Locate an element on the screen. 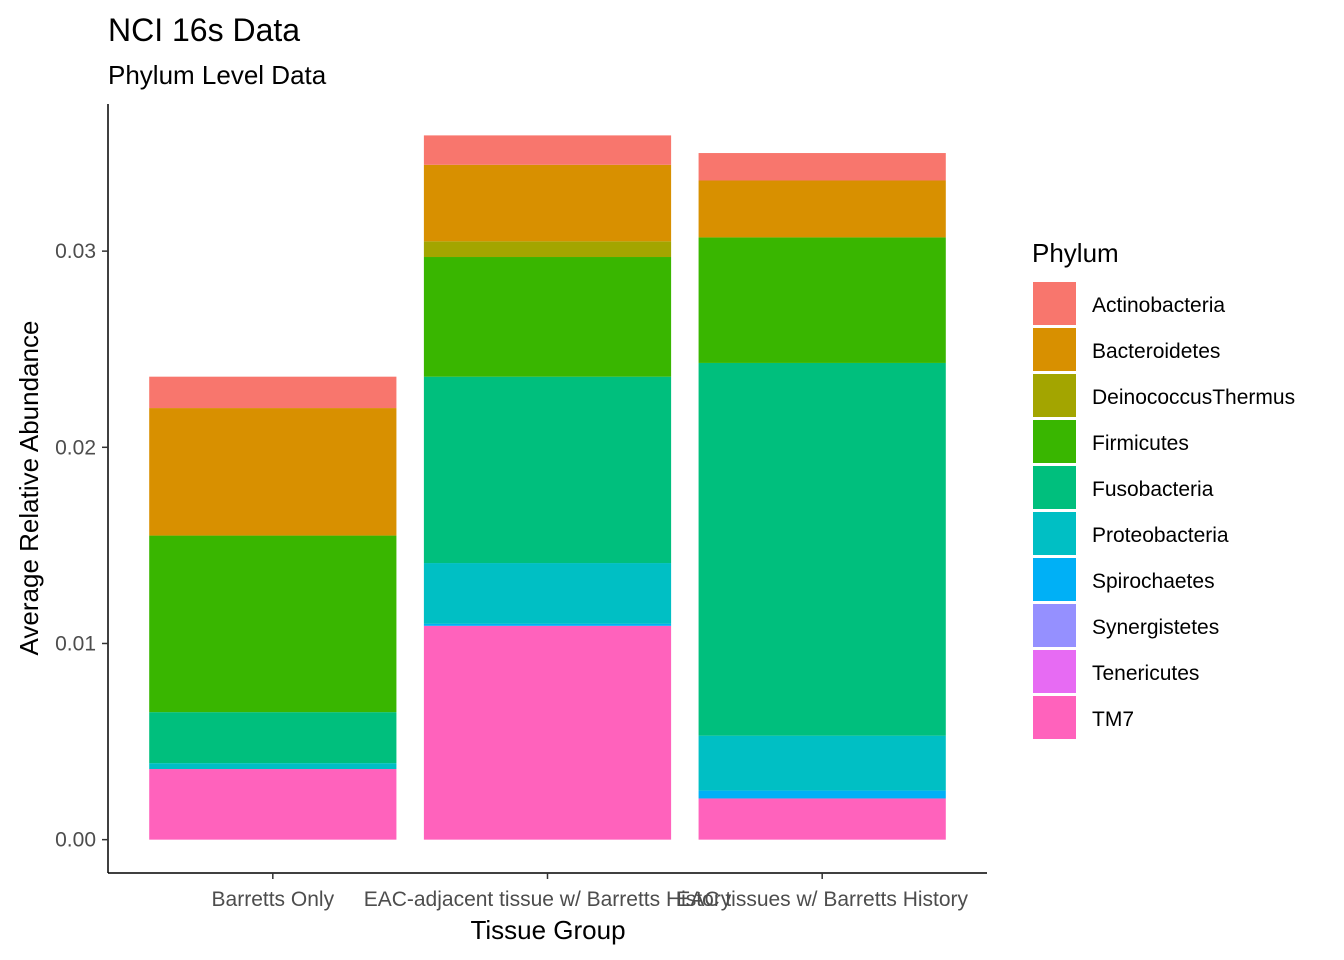 The width and height of the screenshot is (1344, 960). legend-label: DeinococcusThermus is located at coordinates (1193, 397).